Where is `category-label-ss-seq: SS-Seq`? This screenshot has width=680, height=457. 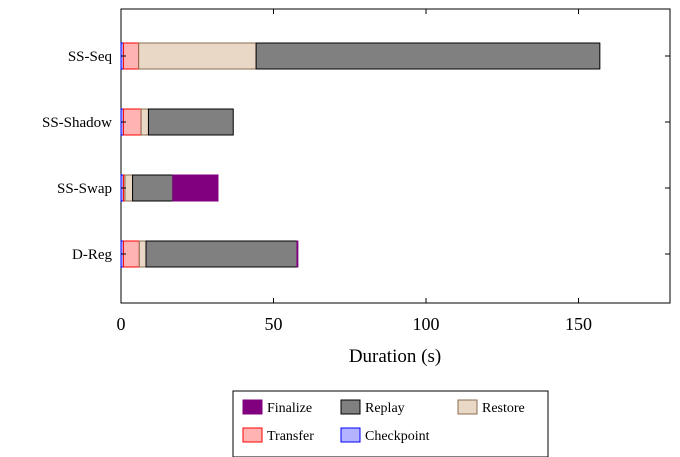 category-label-ss-seq: SS-Seq is located at coordinates (90, 57).